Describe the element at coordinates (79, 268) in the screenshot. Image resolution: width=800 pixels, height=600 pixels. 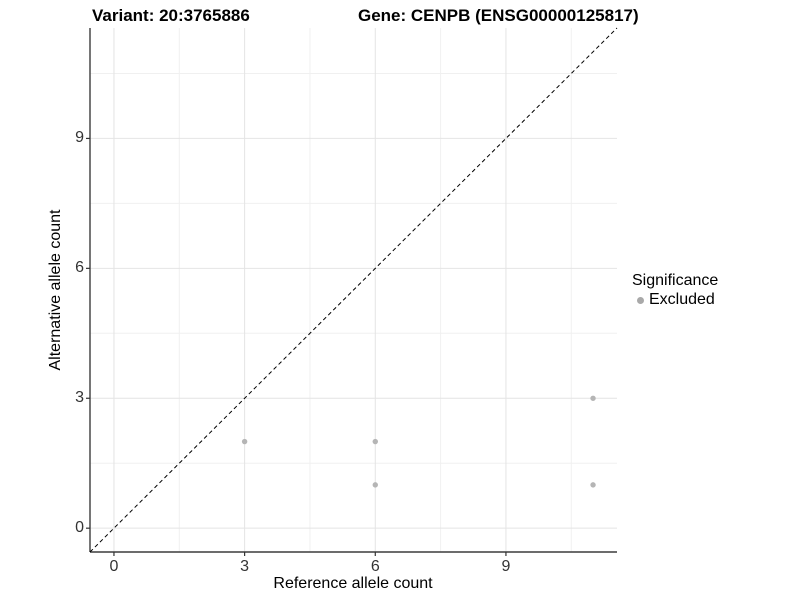
I see `y-tick-label: 6` at that location.